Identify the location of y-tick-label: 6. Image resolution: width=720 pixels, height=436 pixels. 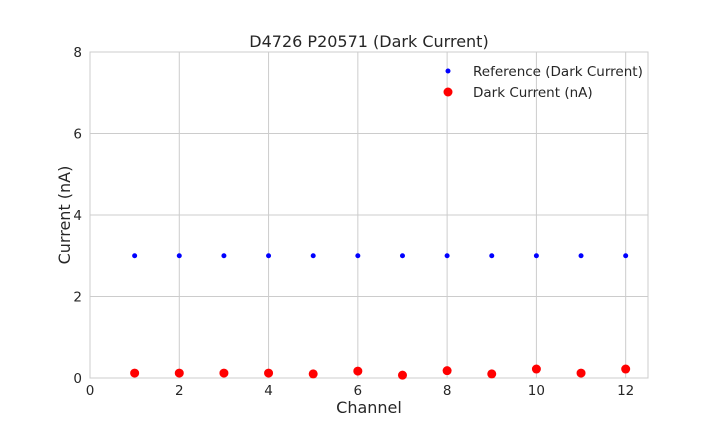
(77, 135).